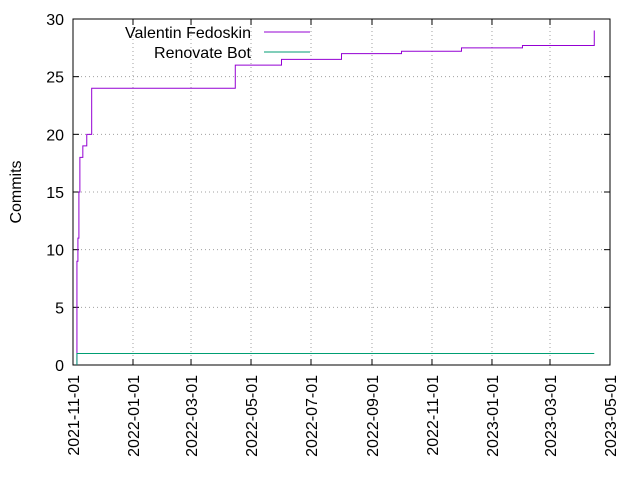 The width and height of the screenshot is (640, 480). I want to click on x-tick-label: 2022-09-01, so click(373, 416).